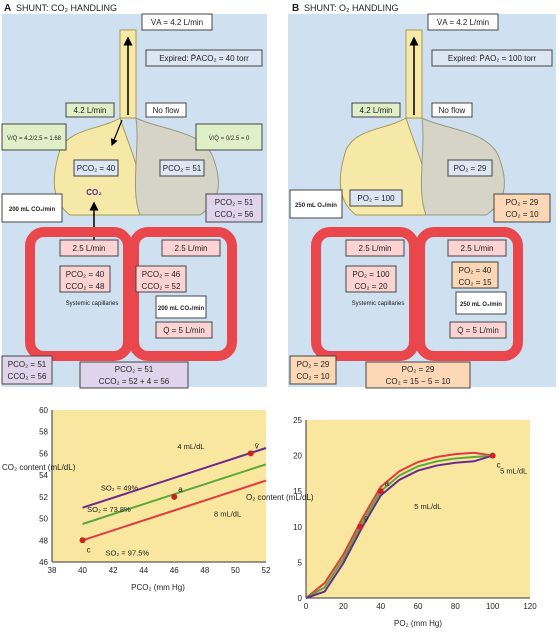 The height and width of the screenshot is (633, 560). Describe the element at coordinates (313, 364) in the screenshot. I see `venous-p-b: PO₂ = 29` at that location.